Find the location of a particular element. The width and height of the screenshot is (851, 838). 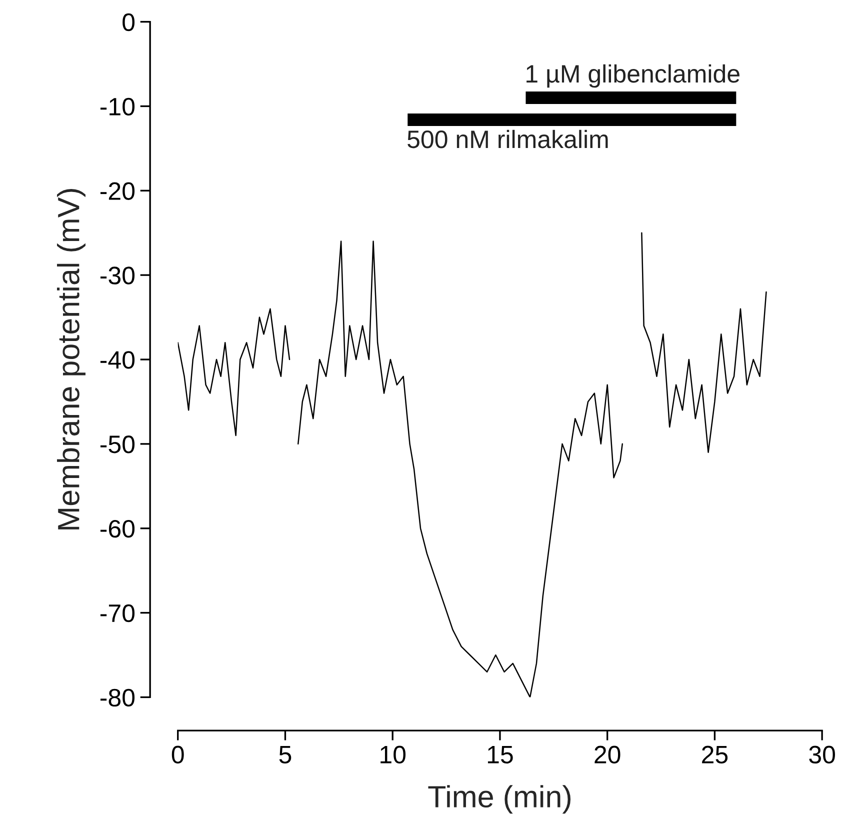

y-tick-label: -60 is located at coordinates (117, 529).